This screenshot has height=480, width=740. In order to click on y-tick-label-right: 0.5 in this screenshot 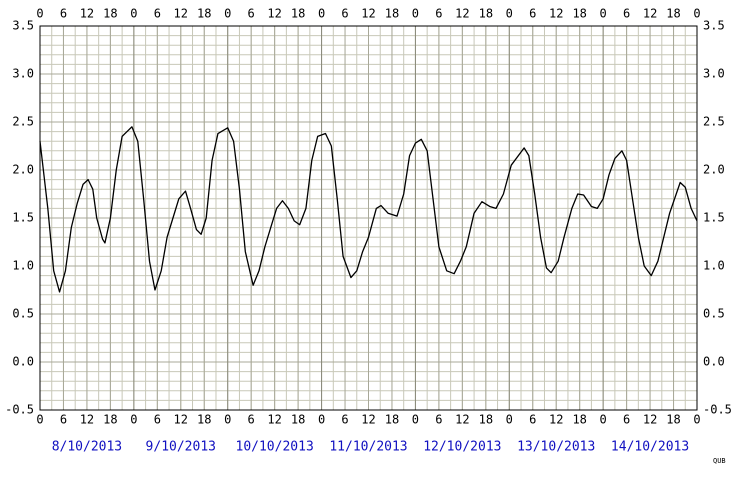, I will do `click(714, 314)`.